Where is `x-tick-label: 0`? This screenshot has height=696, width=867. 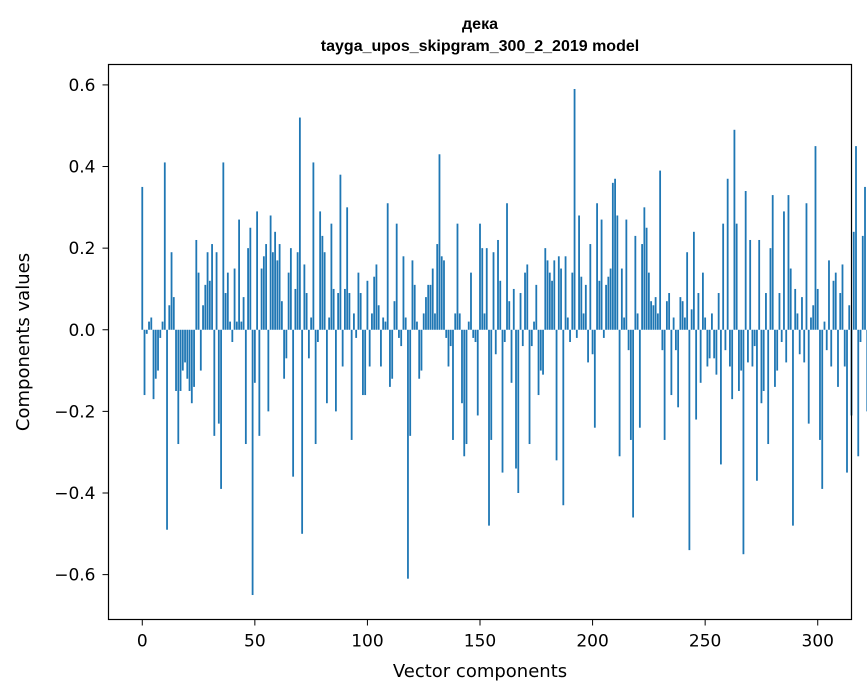 x-tick-label: 0 is located at coordinates (142, 642).